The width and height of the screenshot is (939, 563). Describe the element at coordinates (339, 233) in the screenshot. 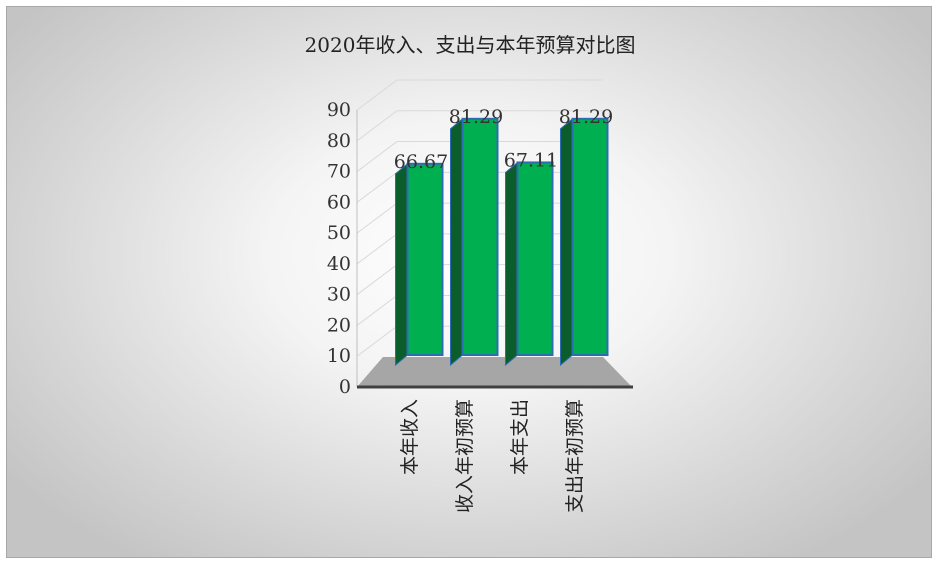

I see `y-tick-label: 50` at that location.